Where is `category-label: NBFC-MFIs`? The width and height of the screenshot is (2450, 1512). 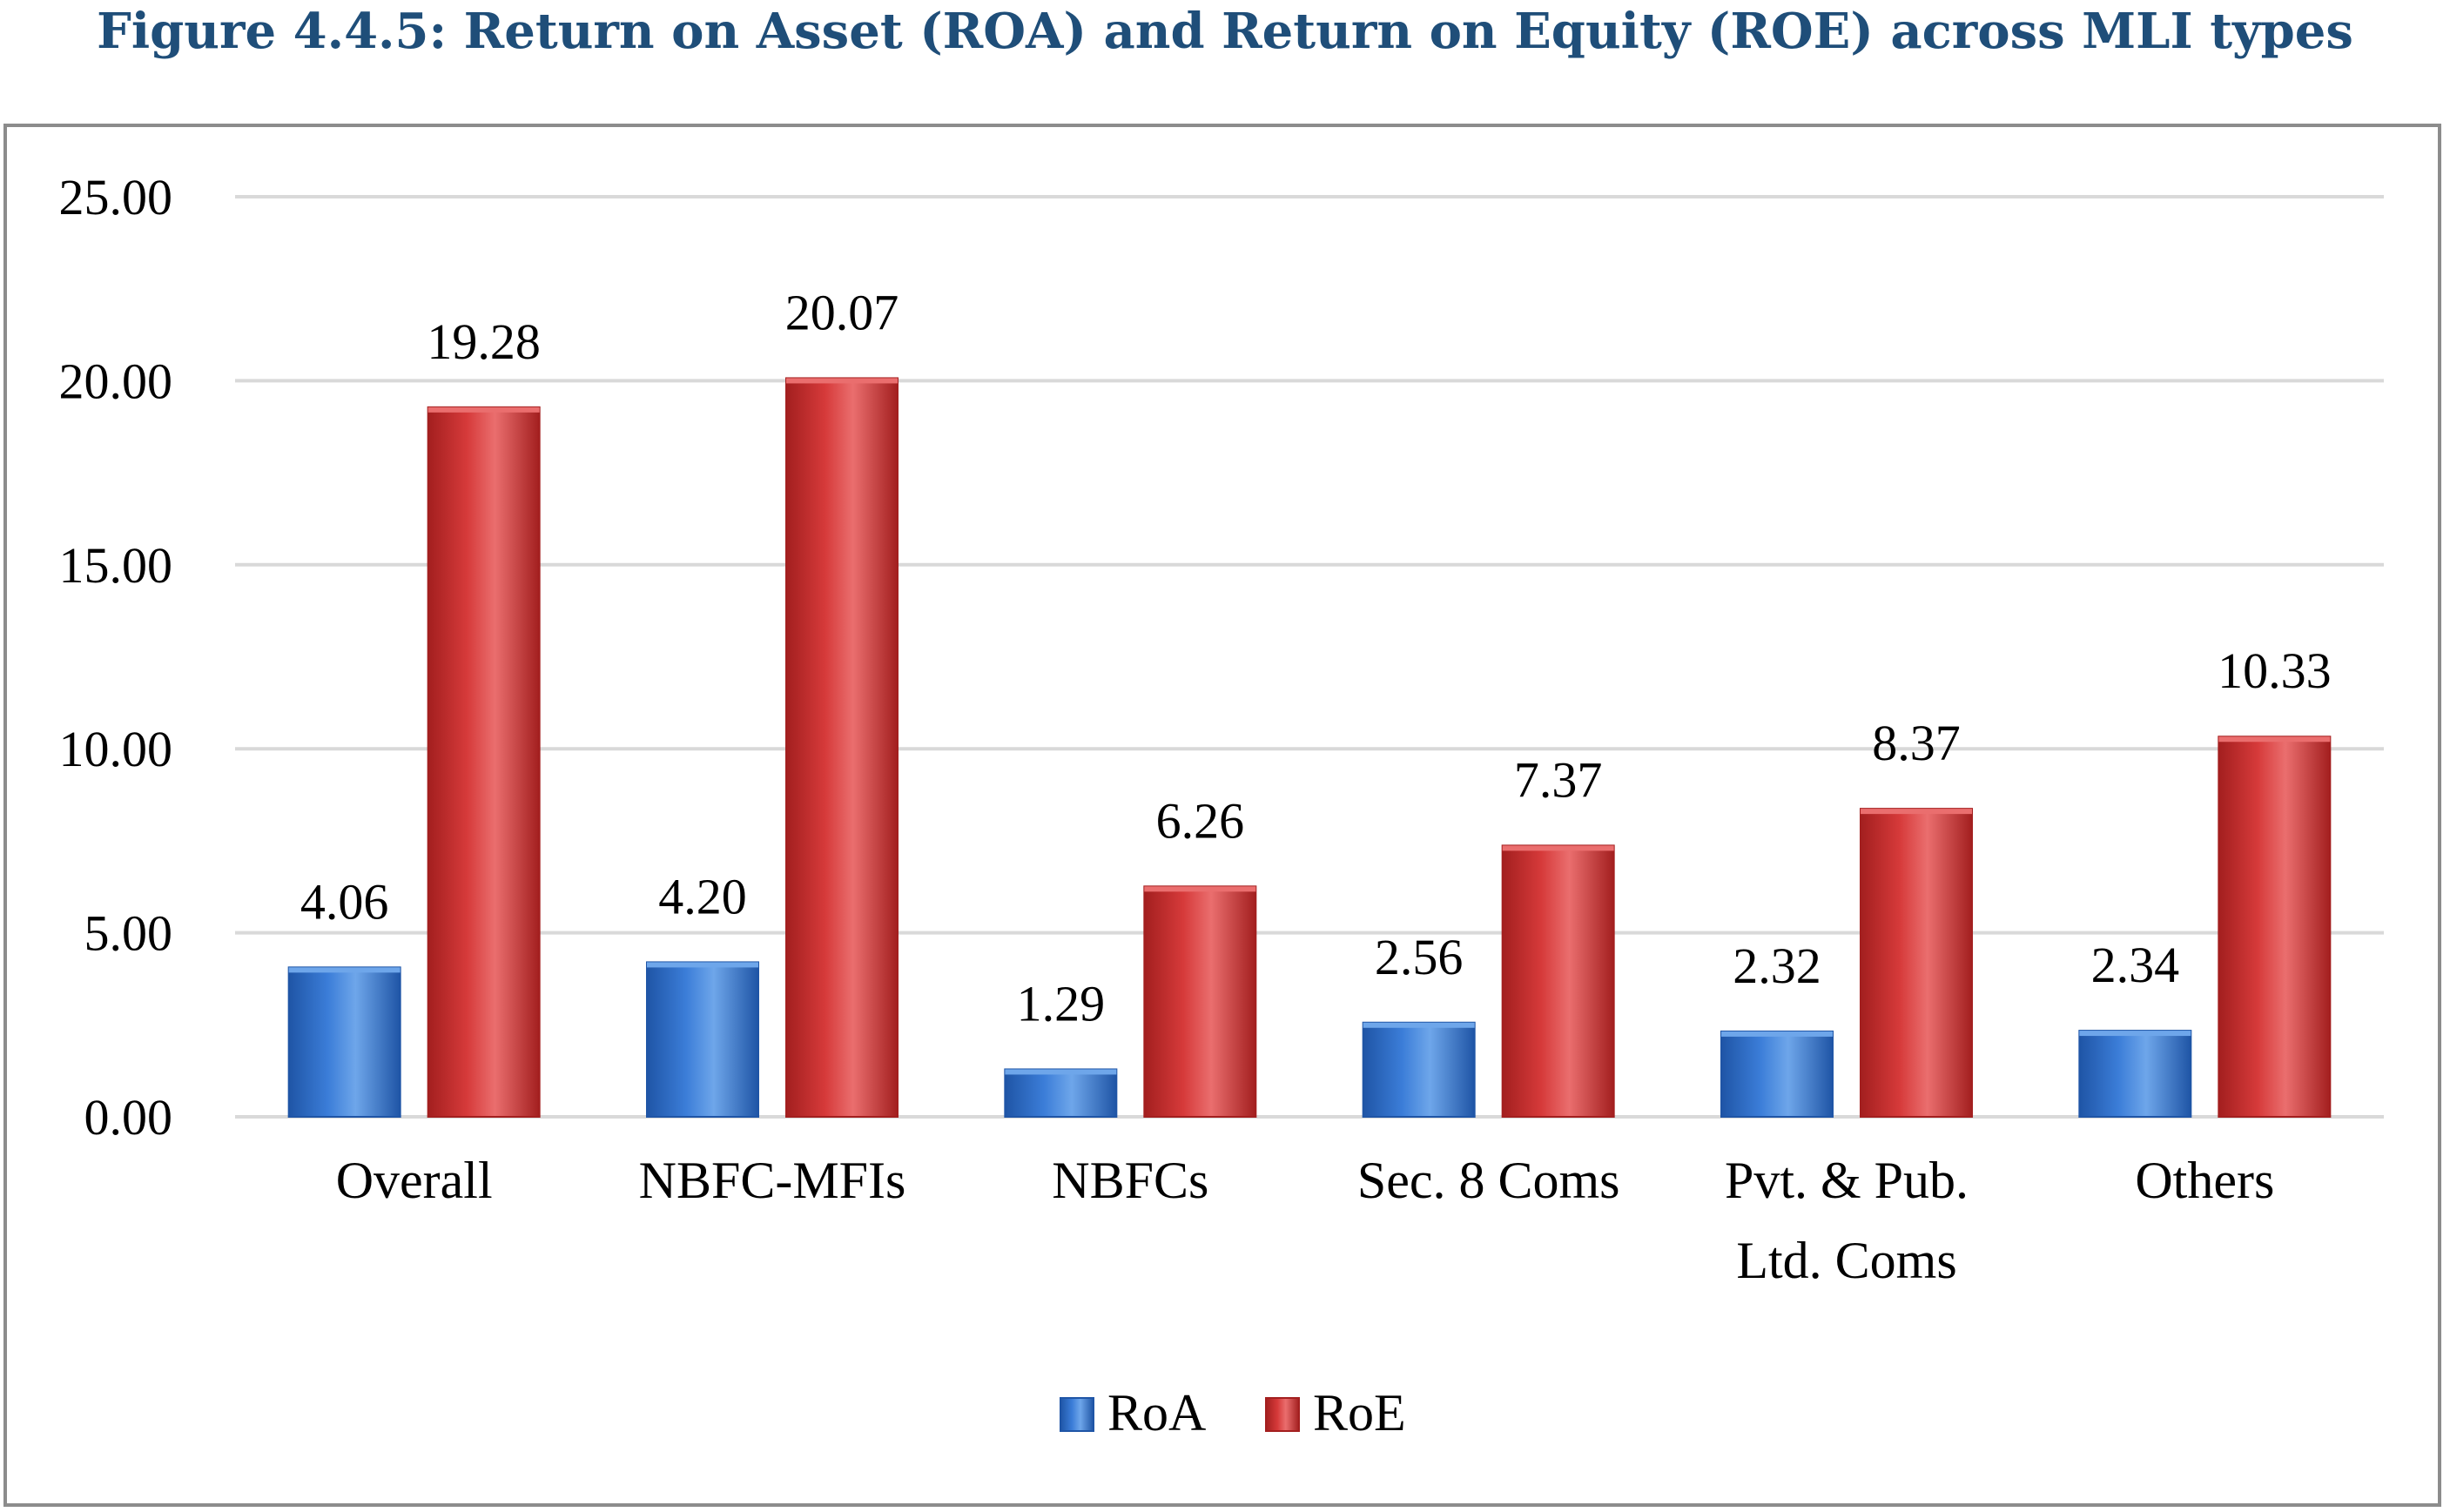 category-label: NBFC-MFIs is located at coordinates (772, 1180).